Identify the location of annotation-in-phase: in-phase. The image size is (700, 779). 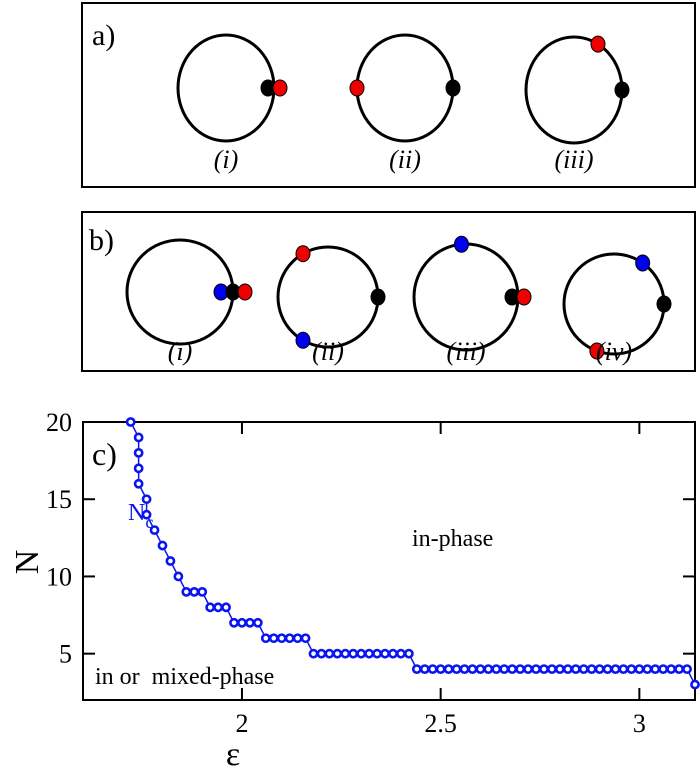
(452, 539).